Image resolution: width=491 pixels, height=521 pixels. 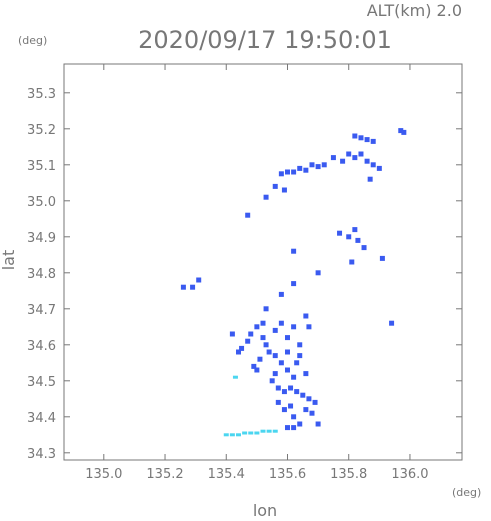 I want to click on y-tick-label: 34.3, so click(x=41, y=454).